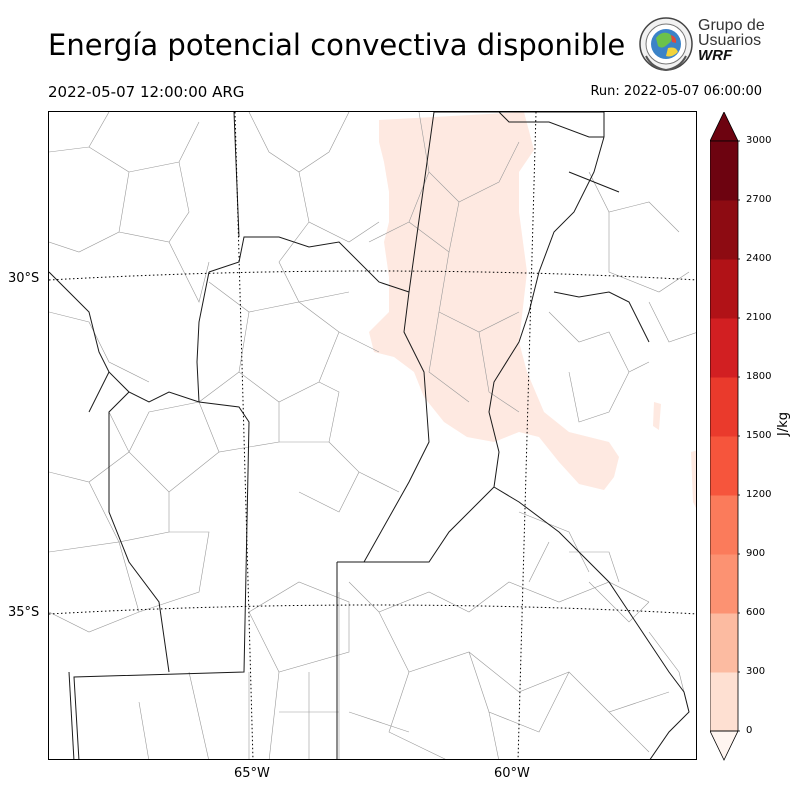 Image resolution: width=800 pixels, height=800 pixels. What do you see at coordinates (749, 730) in the screenshot?
I see `colorbar-tick-label: 0` at bounding box center [749, 730].